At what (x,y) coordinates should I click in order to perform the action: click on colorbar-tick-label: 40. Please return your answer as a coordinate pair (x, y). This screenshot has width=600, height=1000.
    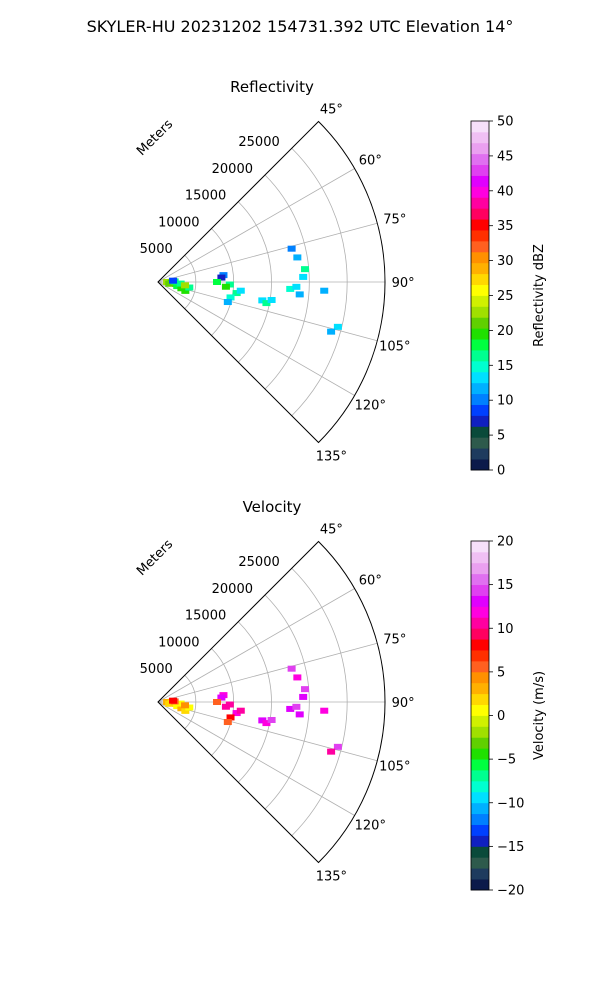
    Looking at the image, I should click on (505, 191).